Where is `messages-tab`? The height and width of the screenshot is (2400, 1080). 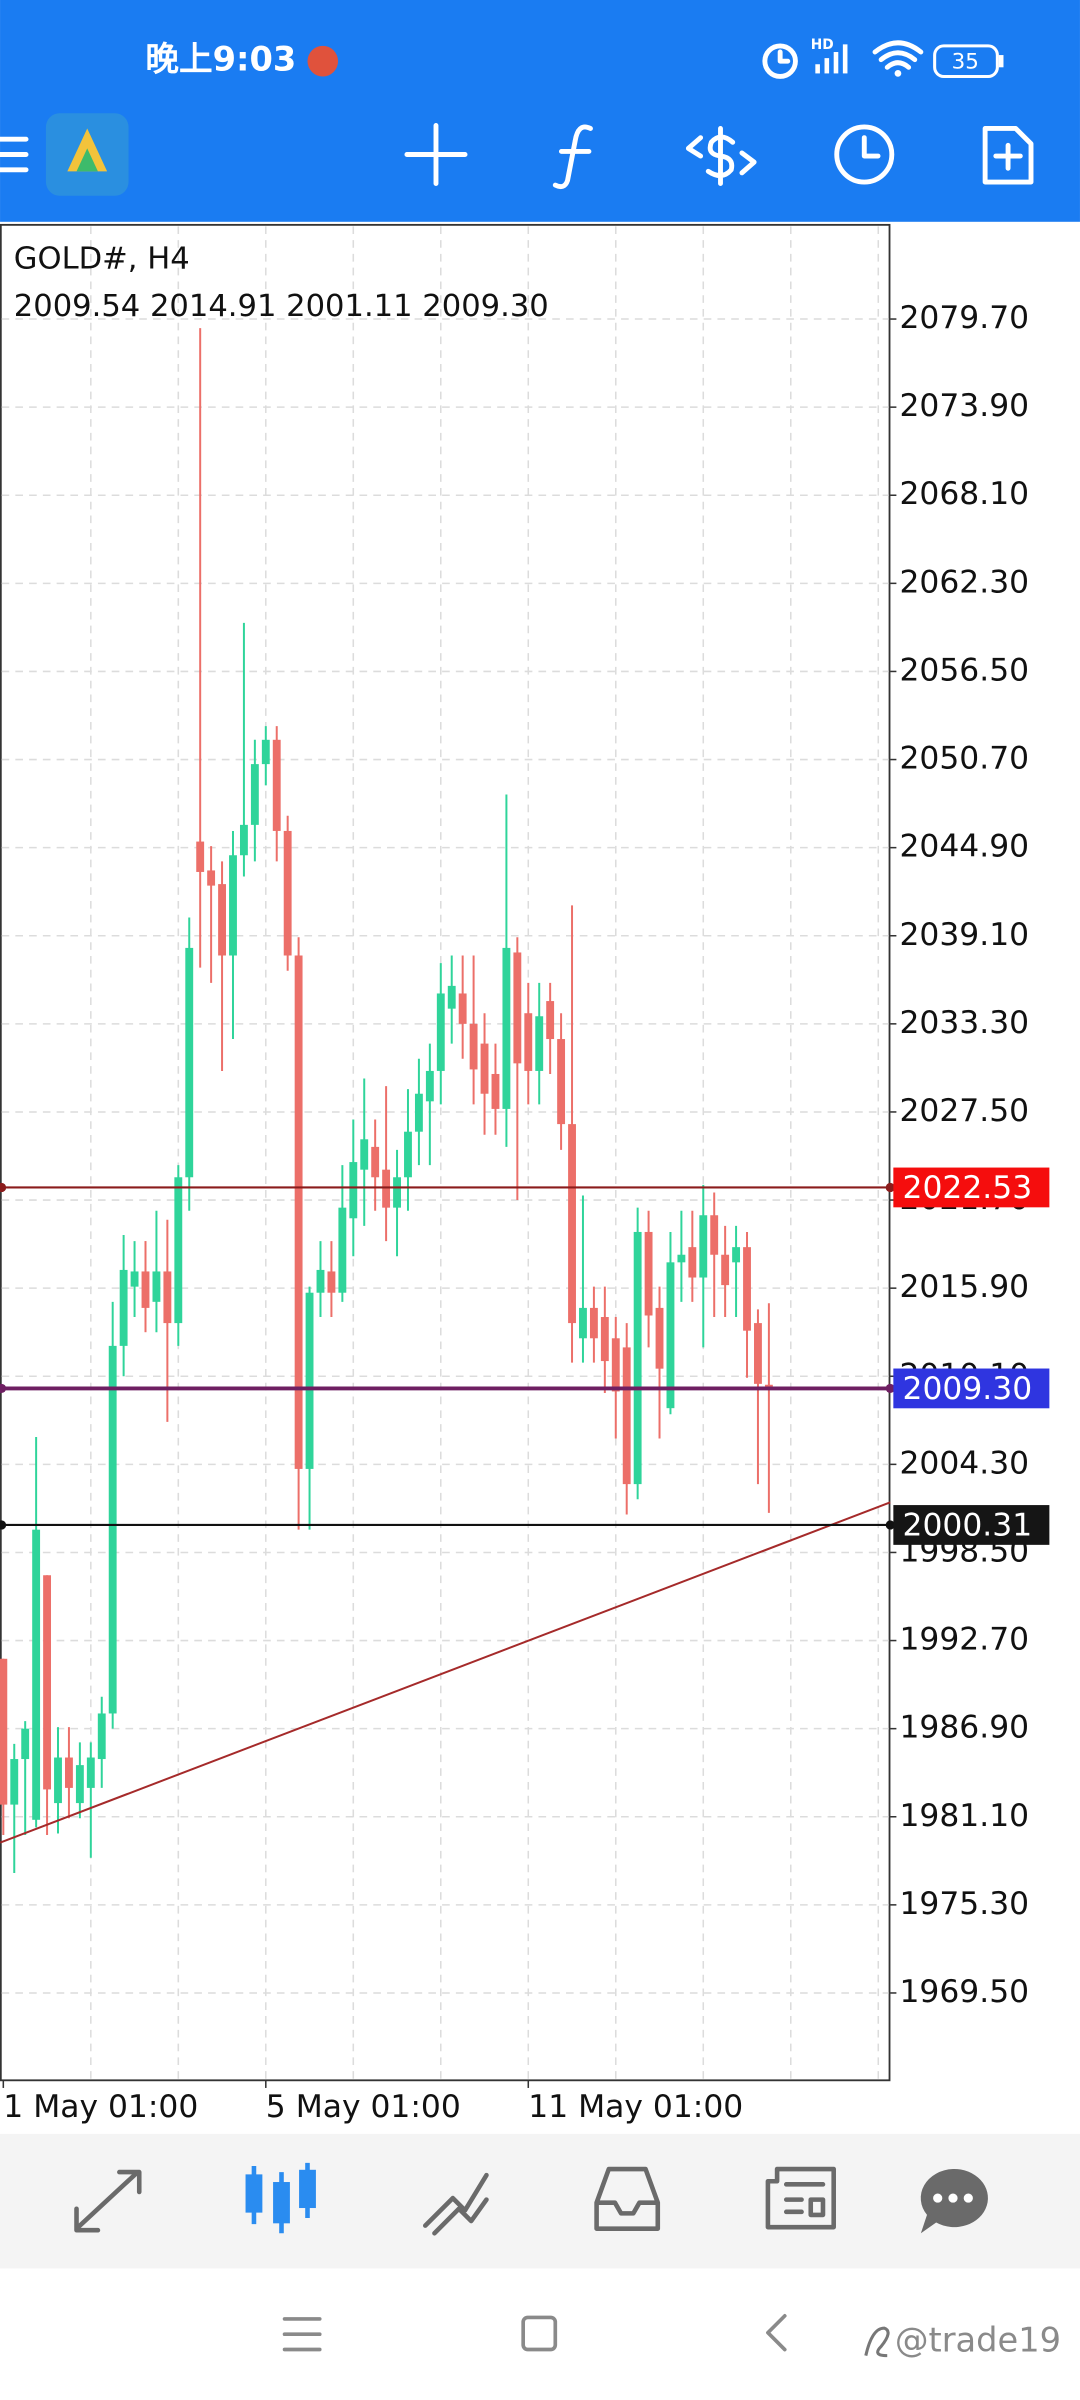
messages-tab is located at coordinates (954, 2201).